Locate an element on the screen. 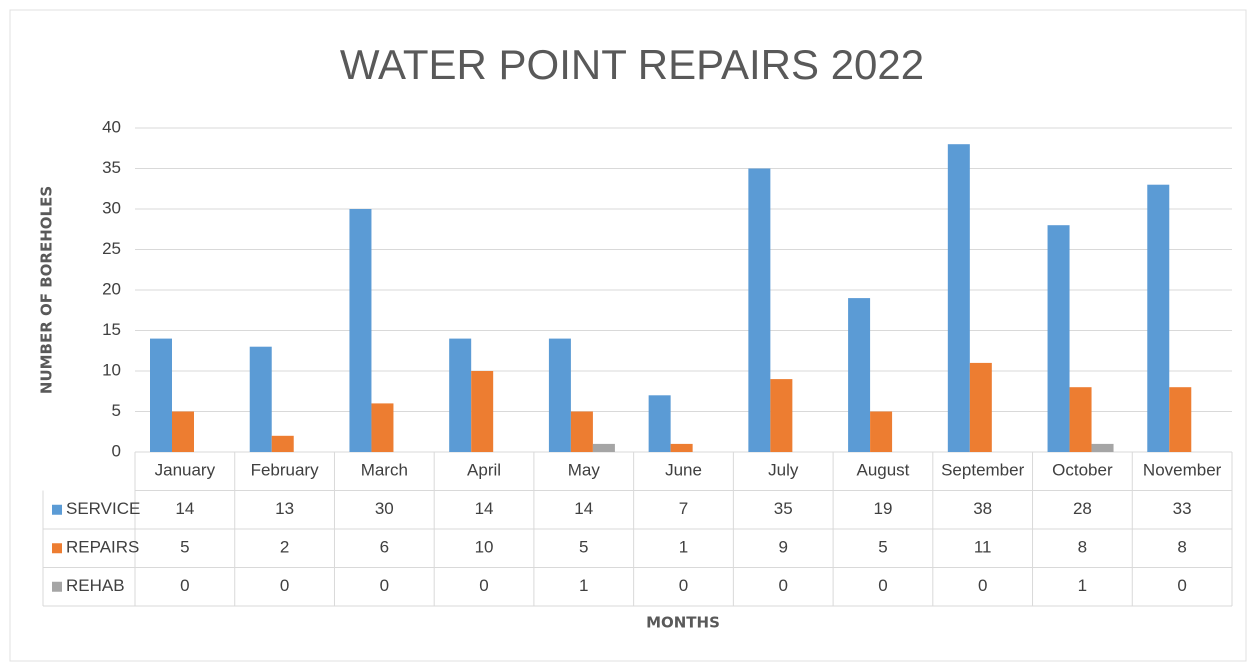 The height and width of the screenshot is (663, 1248). legend-label: SERVICE is located at coordinates (103, 508).